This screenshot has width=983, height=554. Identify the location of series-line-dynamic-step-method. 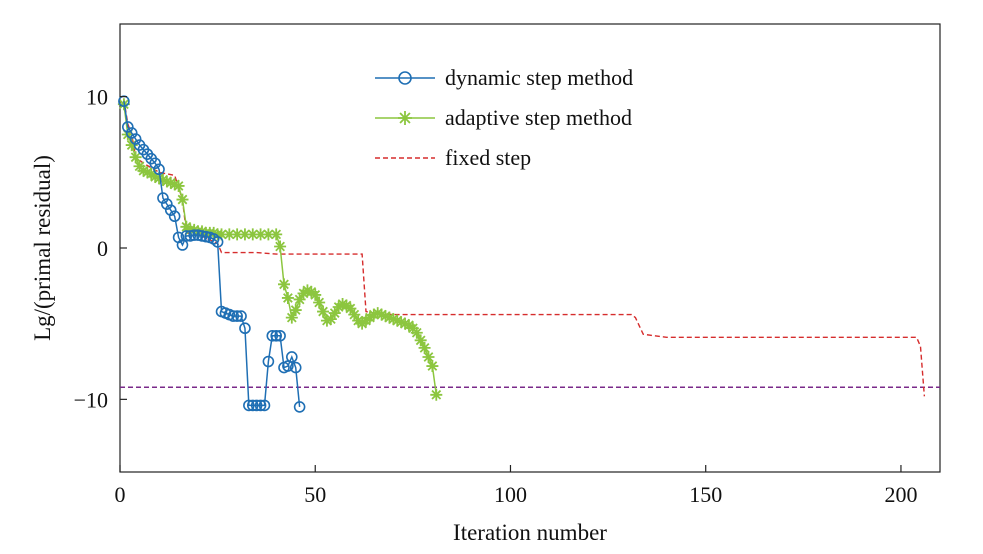
(212, 254).